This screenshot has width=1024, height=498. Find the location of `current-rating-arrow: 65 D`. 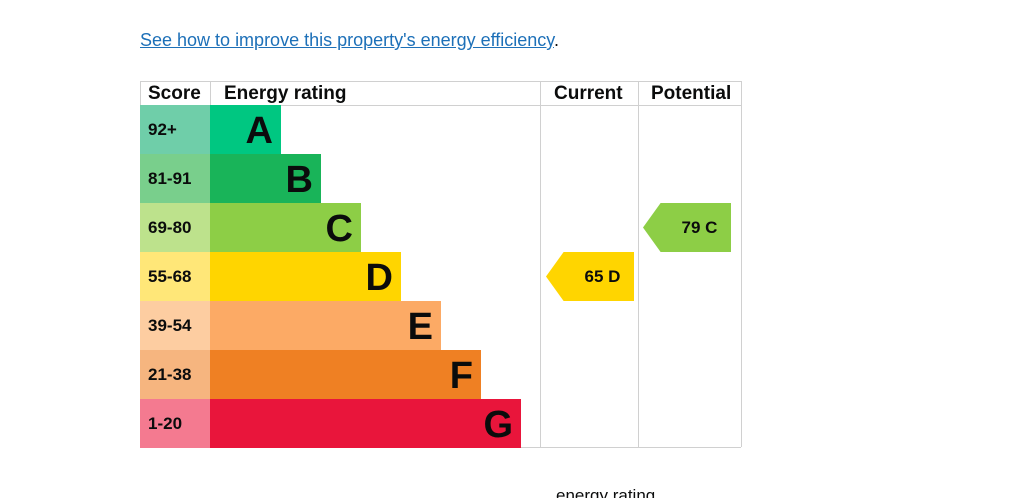

current-rating-arrow: 65 D is located at coordinates (590, 276).